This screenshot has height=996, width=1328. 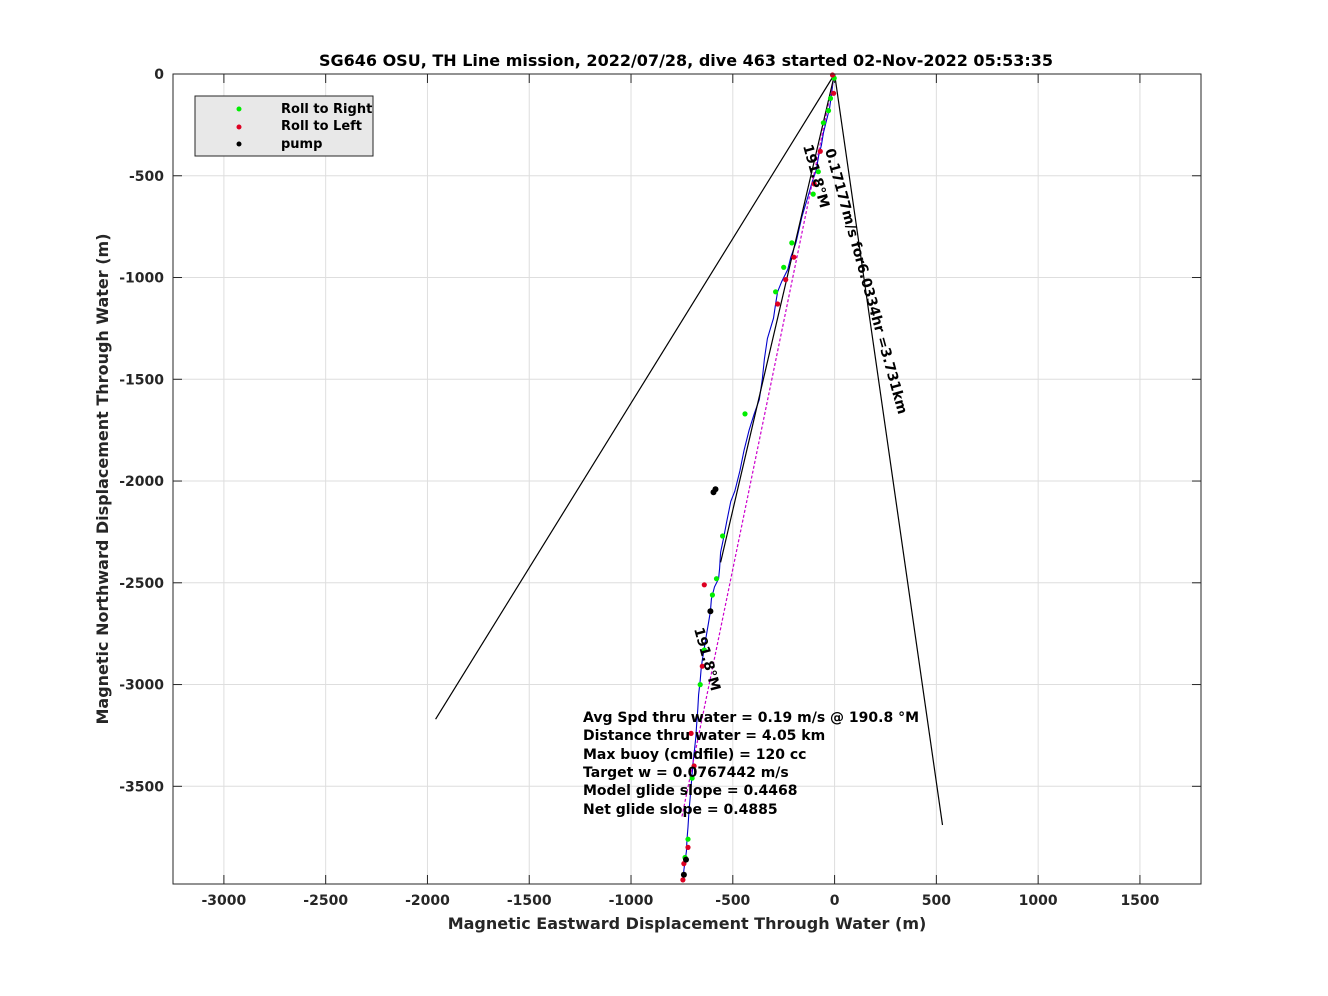 What do you see at coordinates (159, 75) in the screenshot?
I see `y-tick-label: 0` at bounding box center [159, 75].